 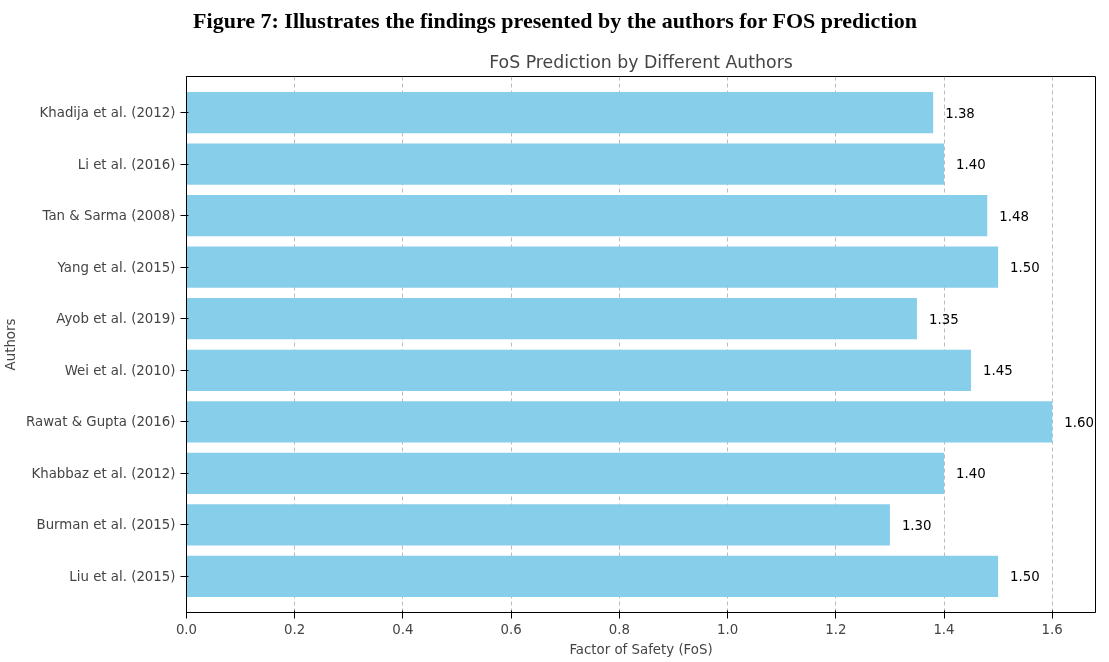 What do you see at coordinates (943, 319) in the screenshot?
I see `data-label: 1.35` at bounding box center [943, 319].